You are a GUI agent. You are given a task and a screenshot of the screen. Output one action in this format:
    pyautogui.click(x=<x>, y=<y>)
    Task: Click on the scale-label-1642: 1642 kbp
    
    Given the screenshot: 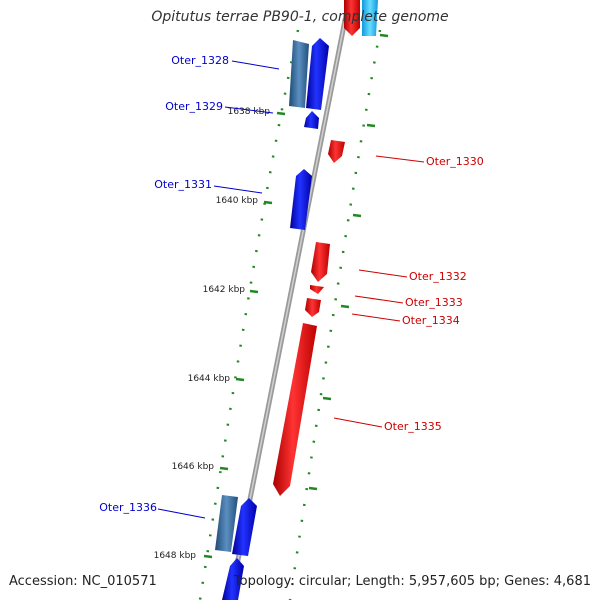 What is the action you would take?
    pyautogui.click(x=224, y=290)
    